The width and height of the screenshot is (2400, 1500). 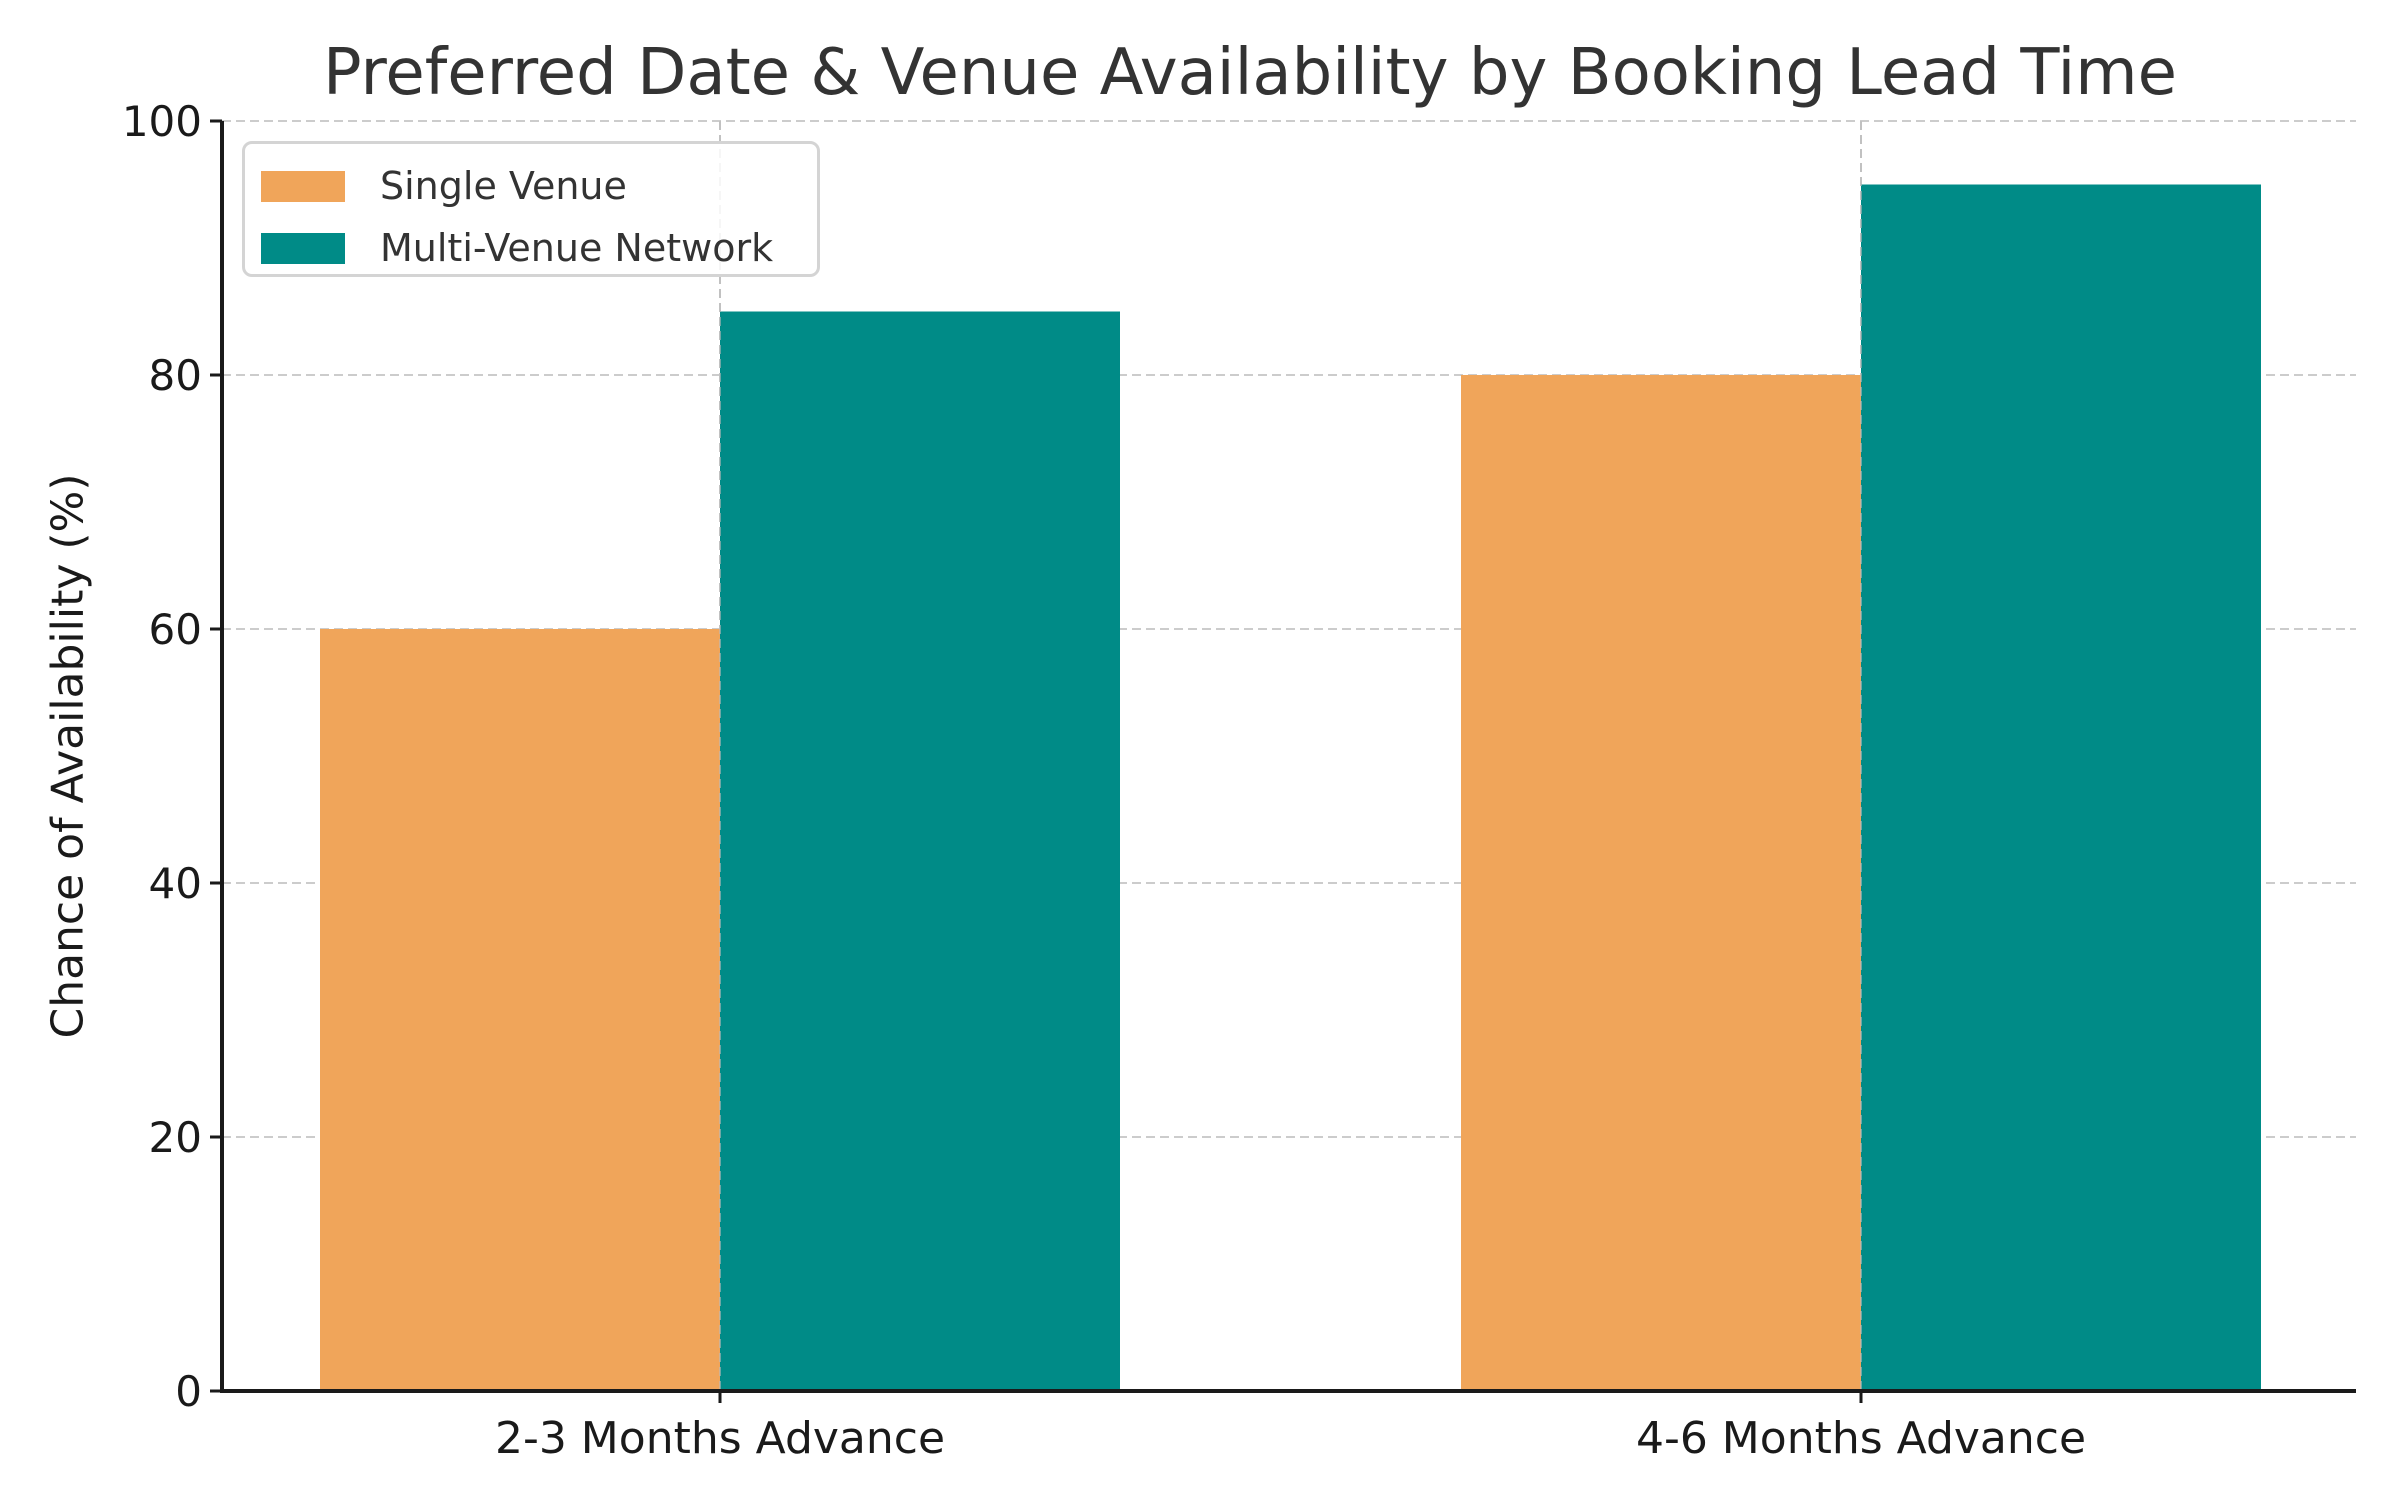 I want to click on legend-swatch-multi-venue-network, so click(x=303, y=248).